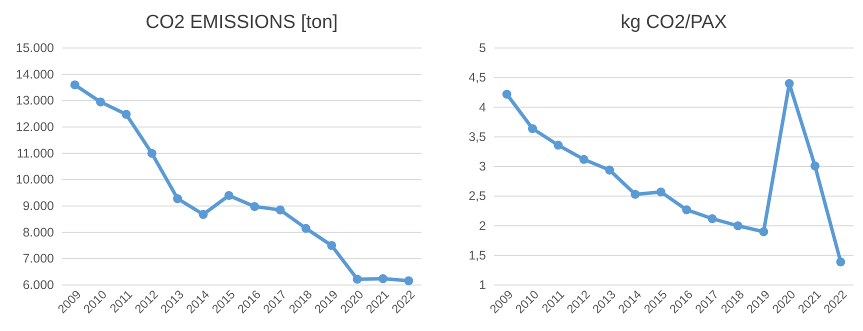 The image size is (863, 331). What do you see at coordinates (35, 101) in the screenshot?
I see `y-tick-label: 13.000` at bounding box center [35, 101].